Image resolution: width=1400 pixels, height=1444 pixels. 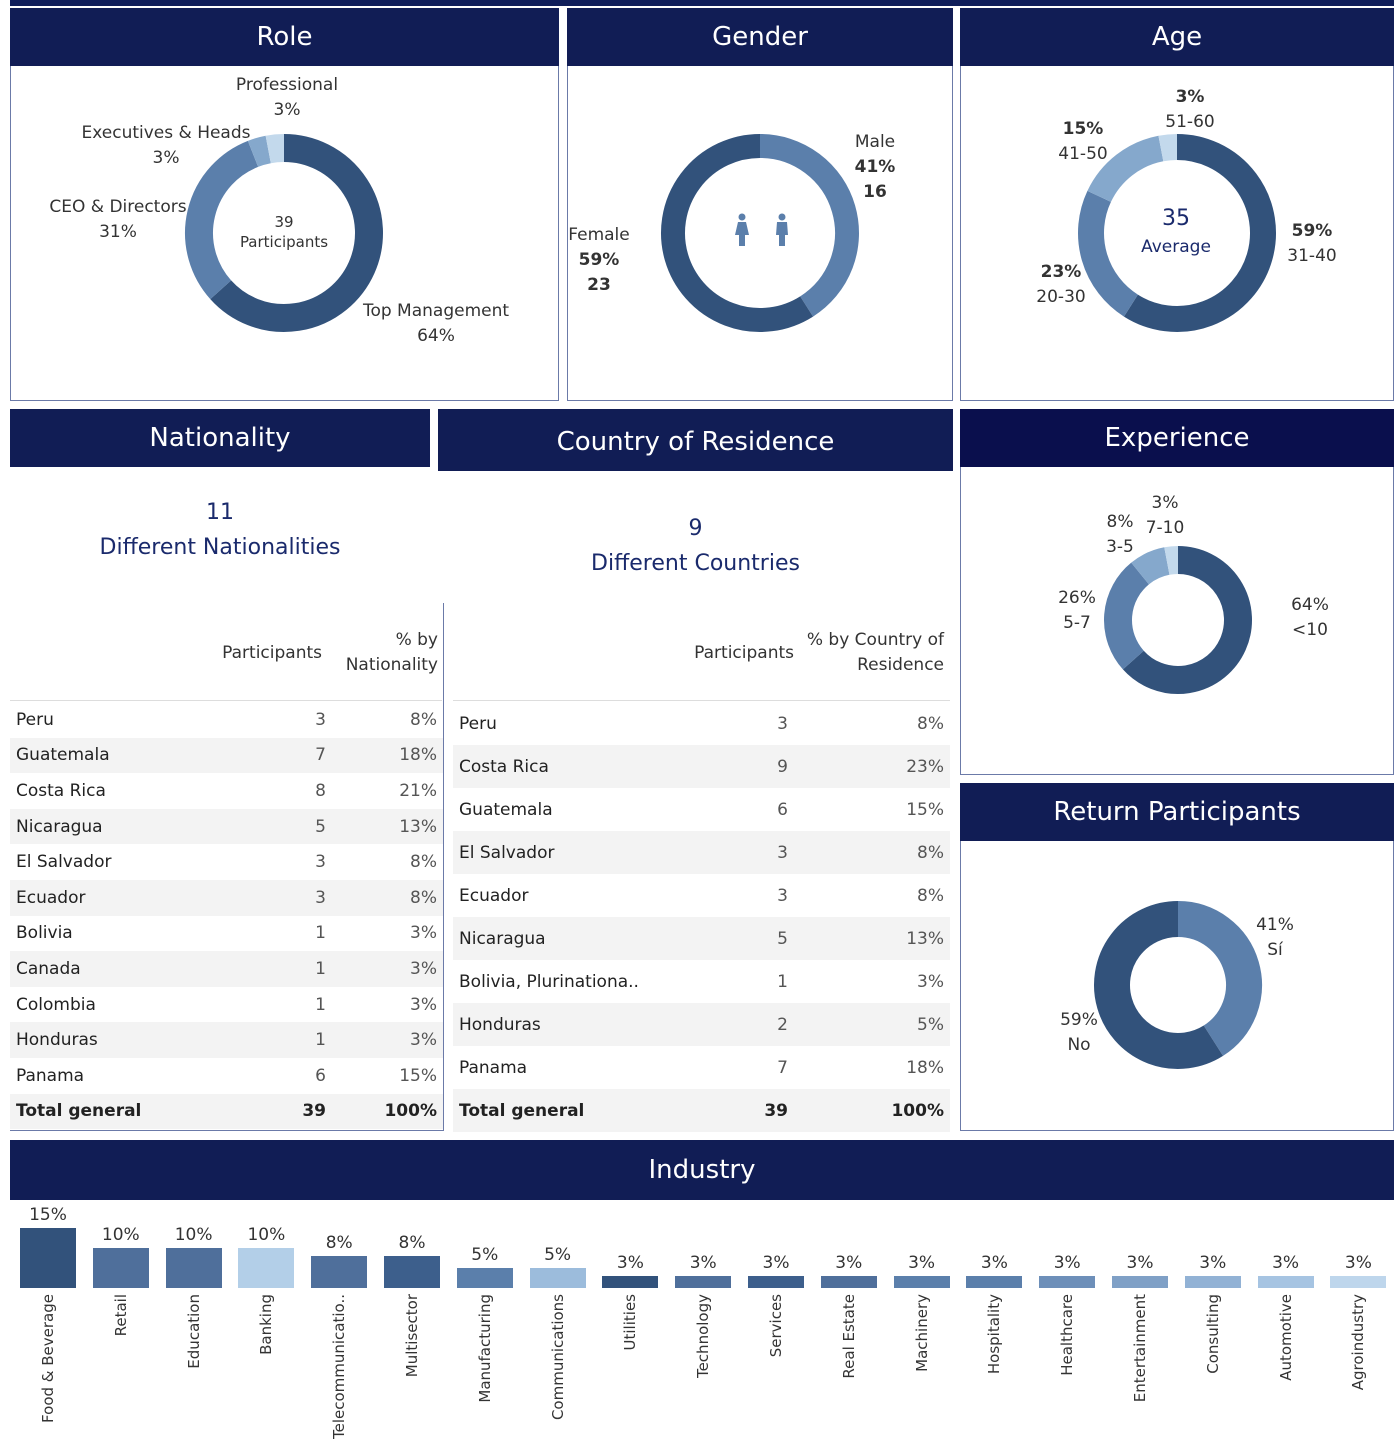 I want to click on nationality-header-rule, so click(x=226, y=700).